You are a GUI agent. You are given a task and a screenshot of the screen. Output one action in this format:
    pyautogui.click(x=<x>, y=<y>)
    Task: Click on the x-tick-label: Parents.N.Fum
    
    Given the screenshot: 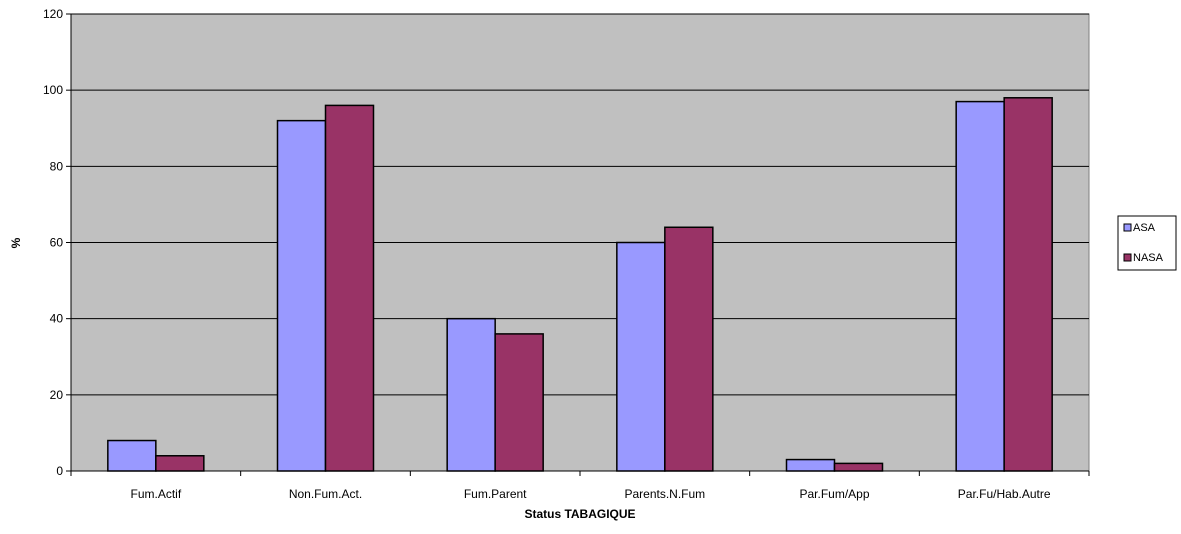 What is the action you would take?
    pyautogui.click(x=664, y=494)
    